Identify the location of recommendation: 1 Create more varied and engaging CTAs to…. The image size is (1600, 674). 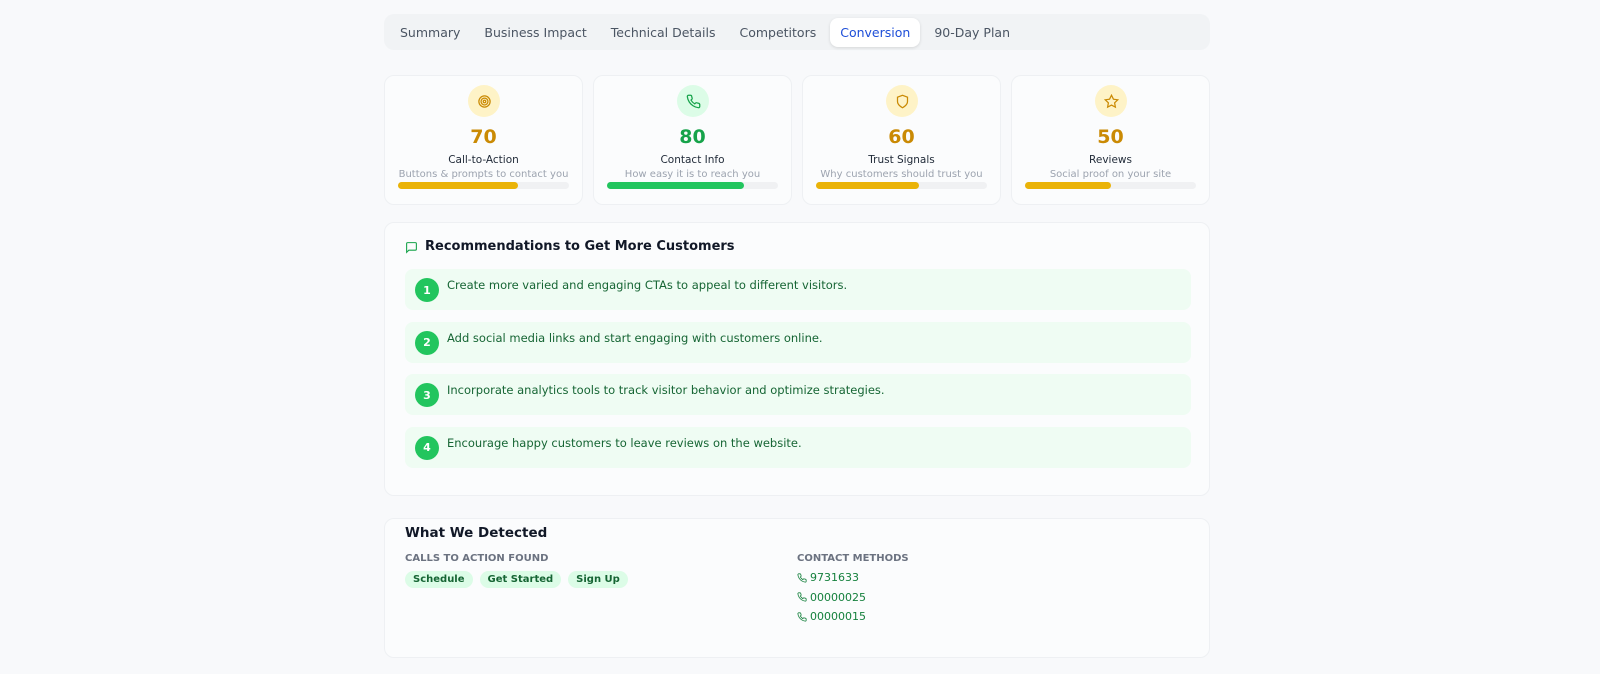
(798, 289).